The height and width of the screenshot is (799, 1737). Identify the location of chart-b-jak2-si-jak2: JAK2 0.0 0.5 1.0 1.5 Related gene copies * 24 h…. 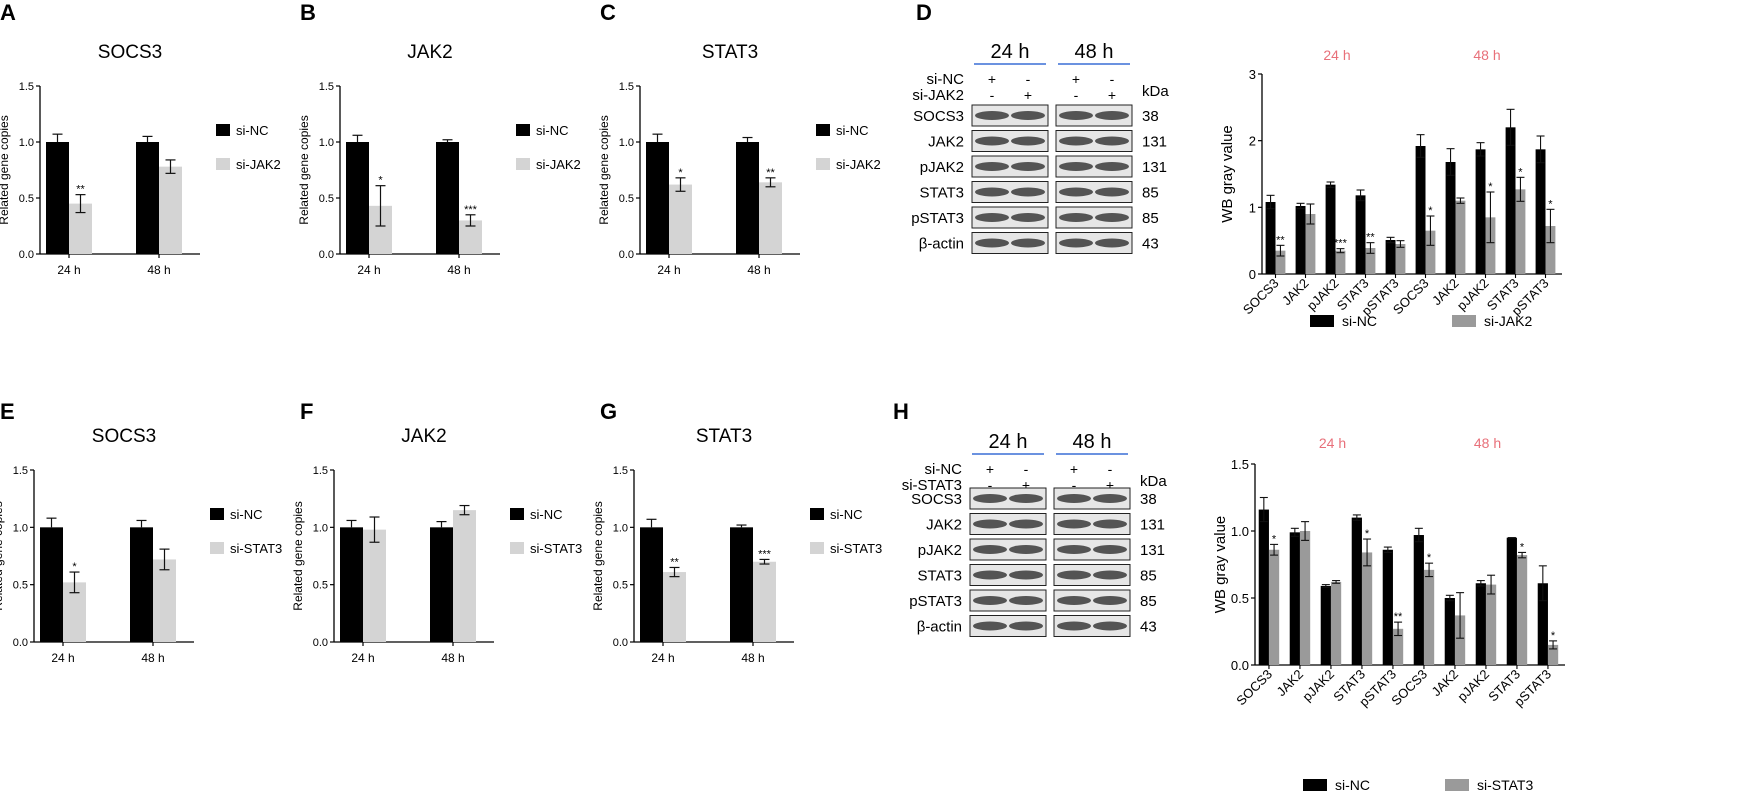
(439, 159).